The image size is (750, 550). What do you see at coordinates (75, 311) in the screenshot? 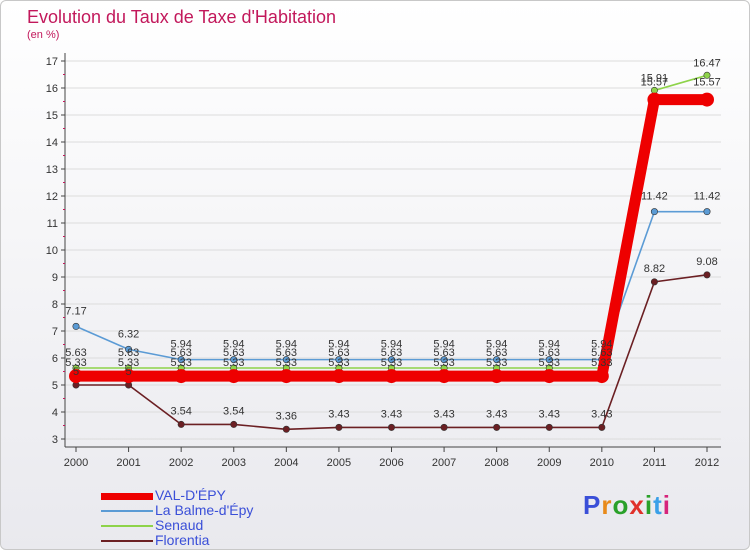
I see `series-1-label-2000: 7.17` at bounding box center [75, 311].